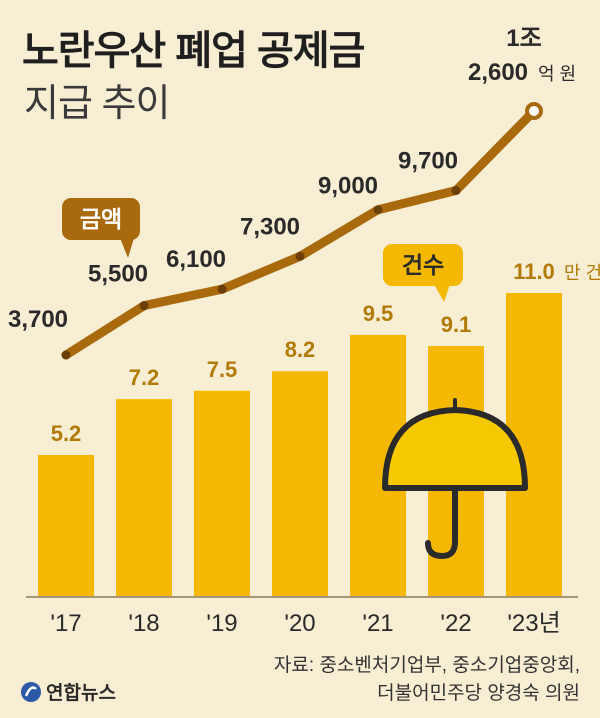  I want to click on x-tick-label: '22, so click(455, 623).